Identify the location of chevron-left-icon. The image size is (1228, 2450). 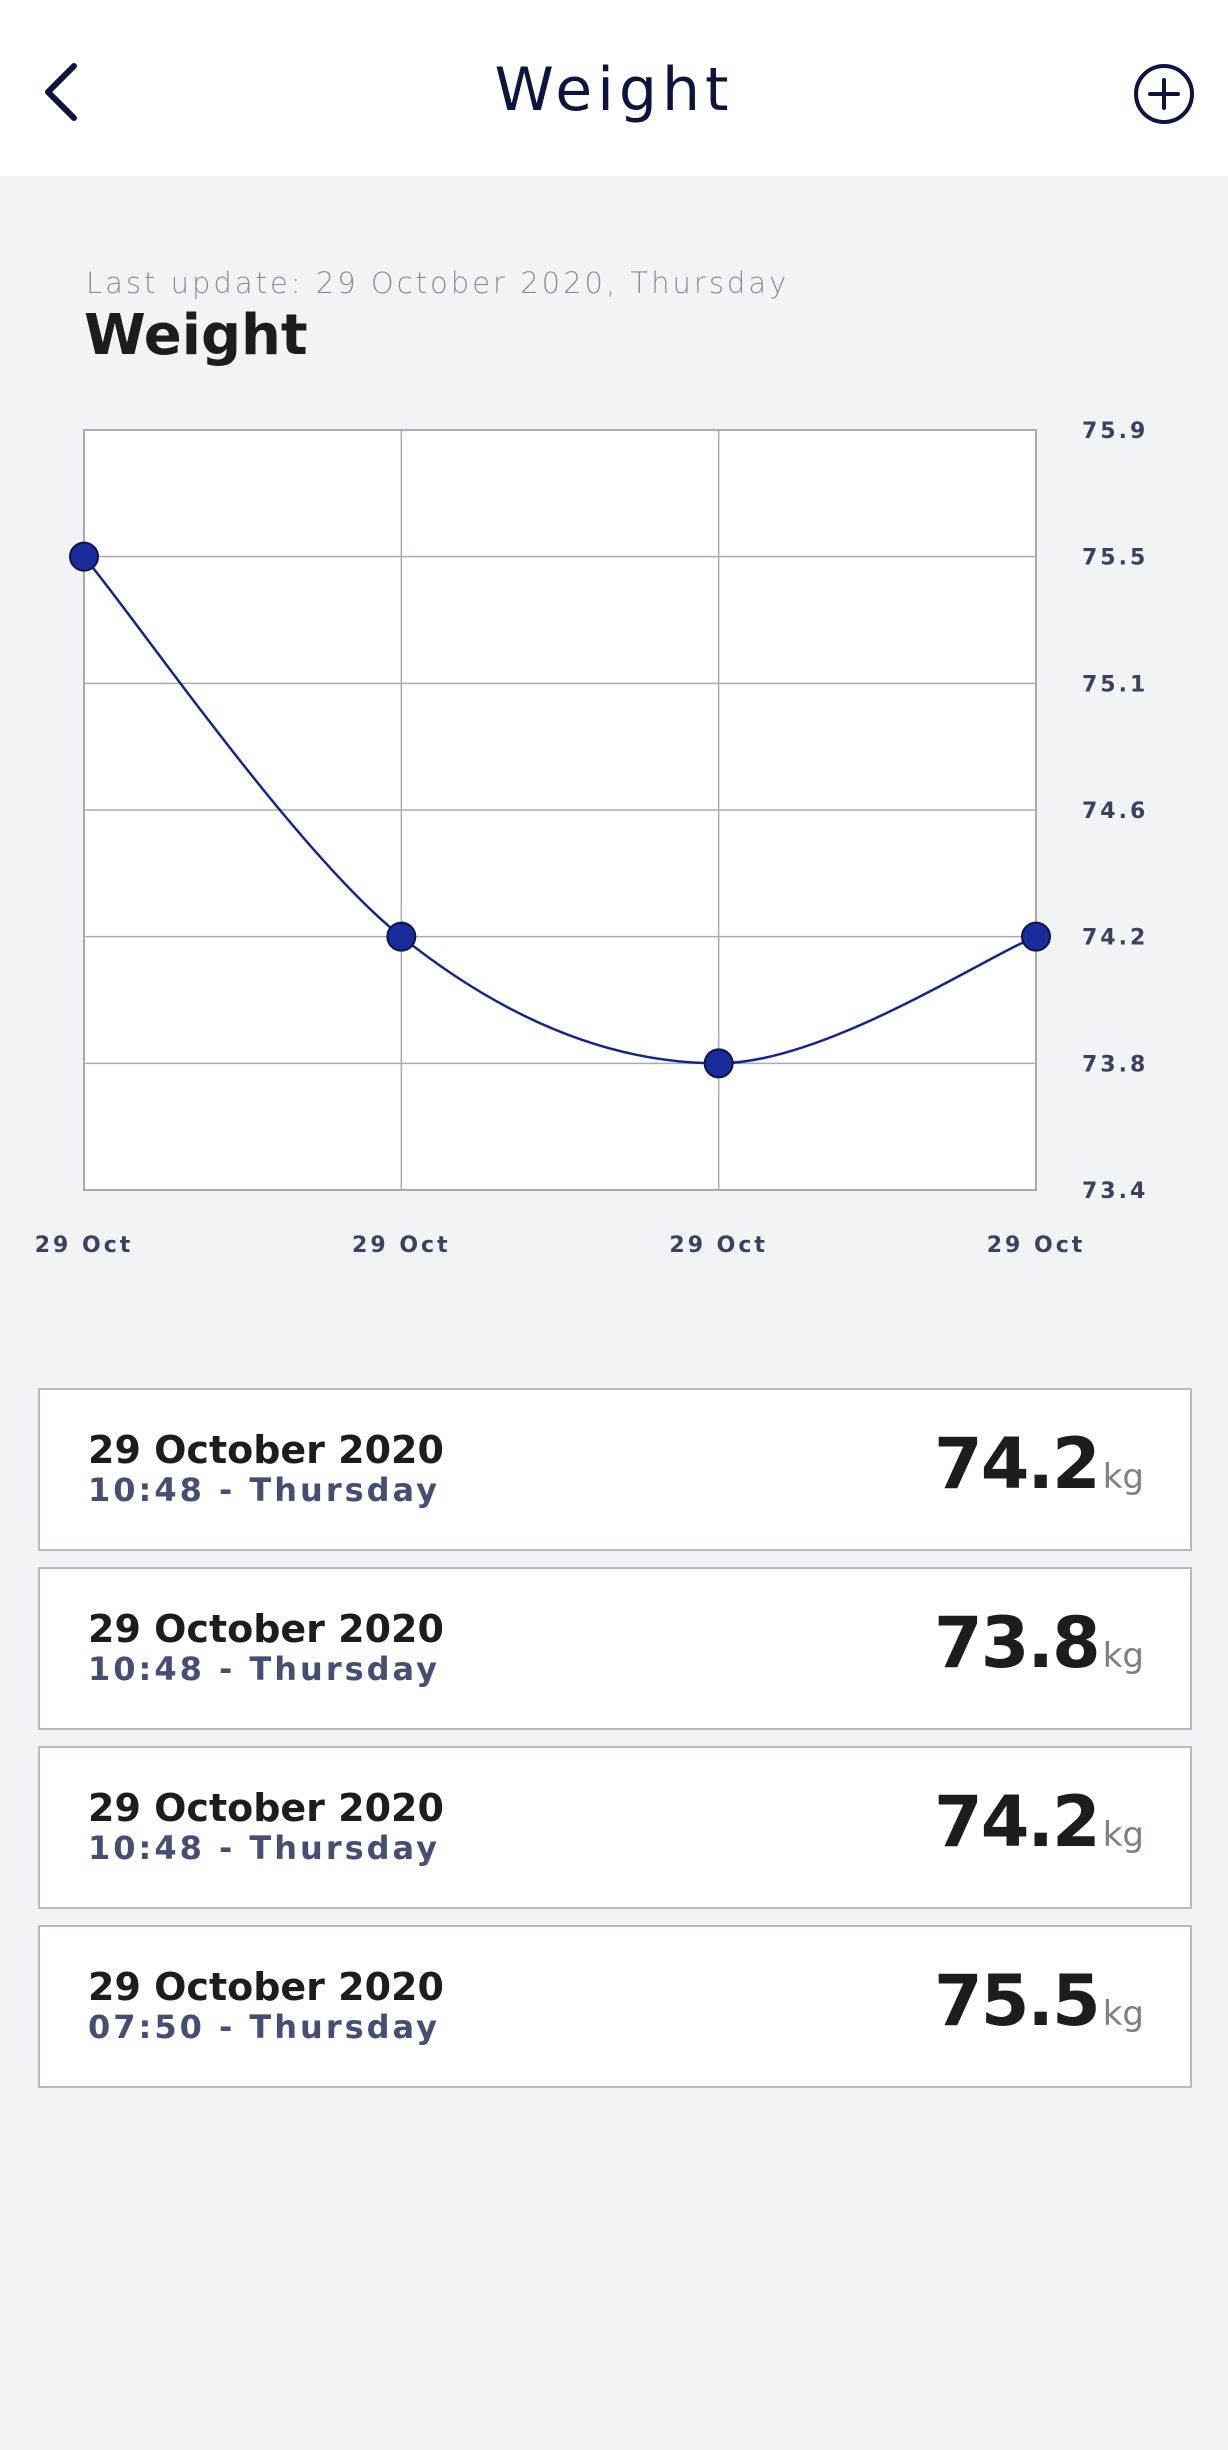
(61, 92).